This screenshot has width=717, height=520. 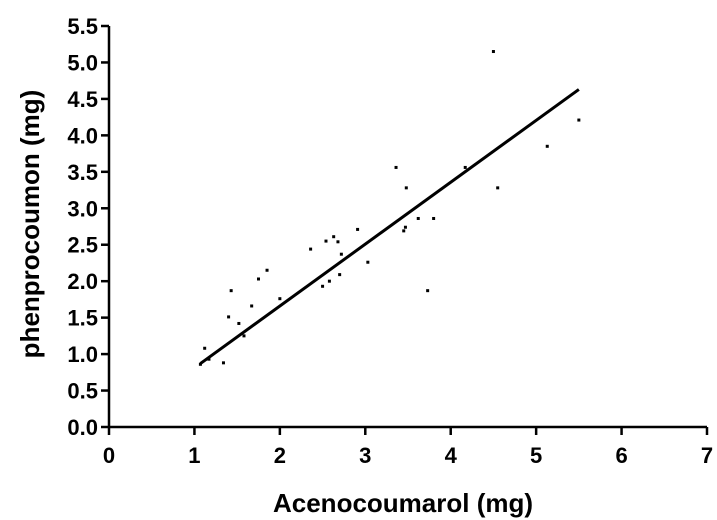 I want to click on x-tick-label: 0, so click(x=109, y=455).